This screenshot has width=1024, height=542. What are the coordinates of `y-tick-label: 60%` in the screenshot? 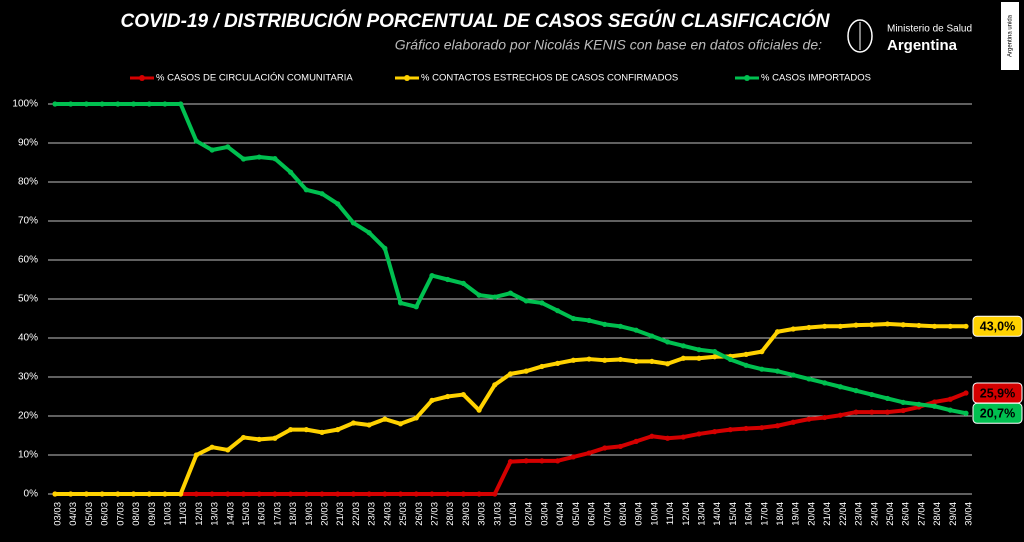 It's located at (28, 260).